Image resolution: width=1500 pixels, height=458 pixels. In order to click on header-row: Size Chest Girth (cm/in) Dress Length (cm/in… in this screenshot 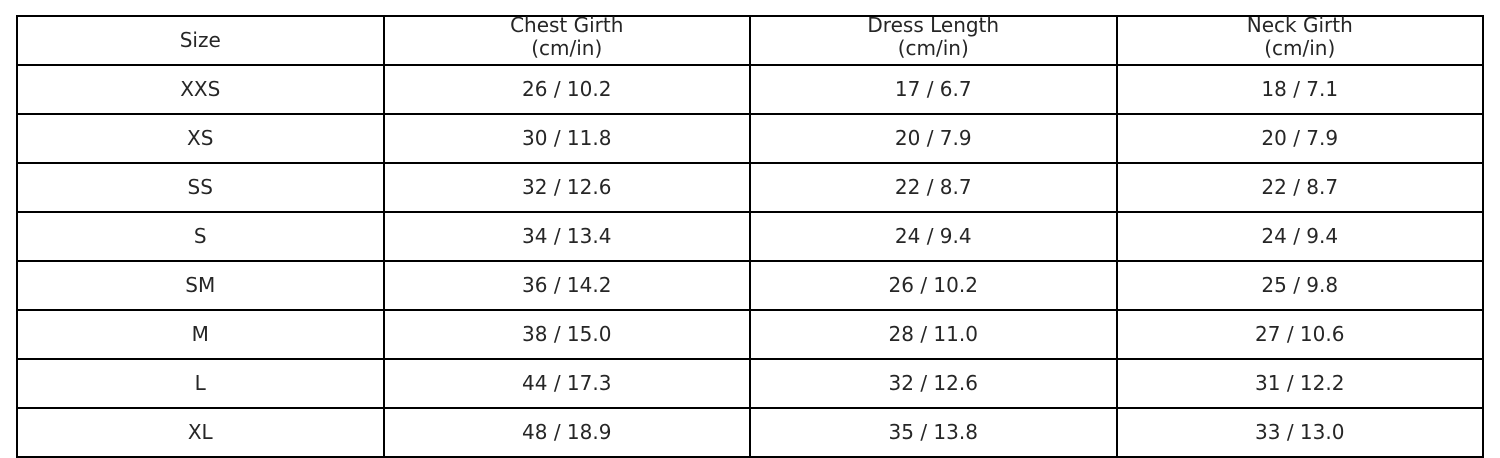, I will do `click(750, 39)`.